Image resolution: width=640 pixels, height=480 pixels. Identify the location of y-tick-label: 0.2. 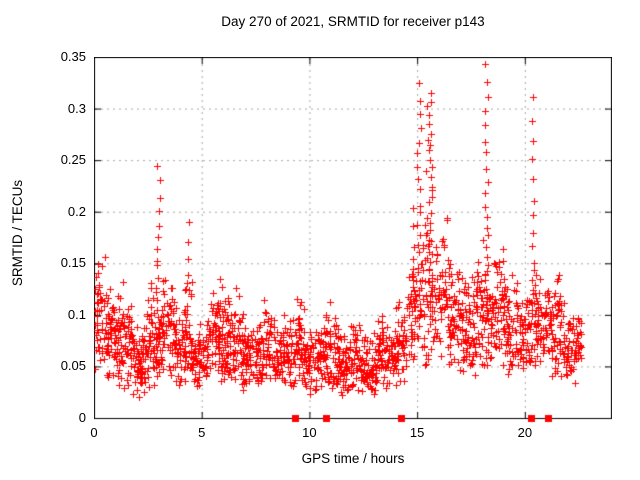
(76, 211).